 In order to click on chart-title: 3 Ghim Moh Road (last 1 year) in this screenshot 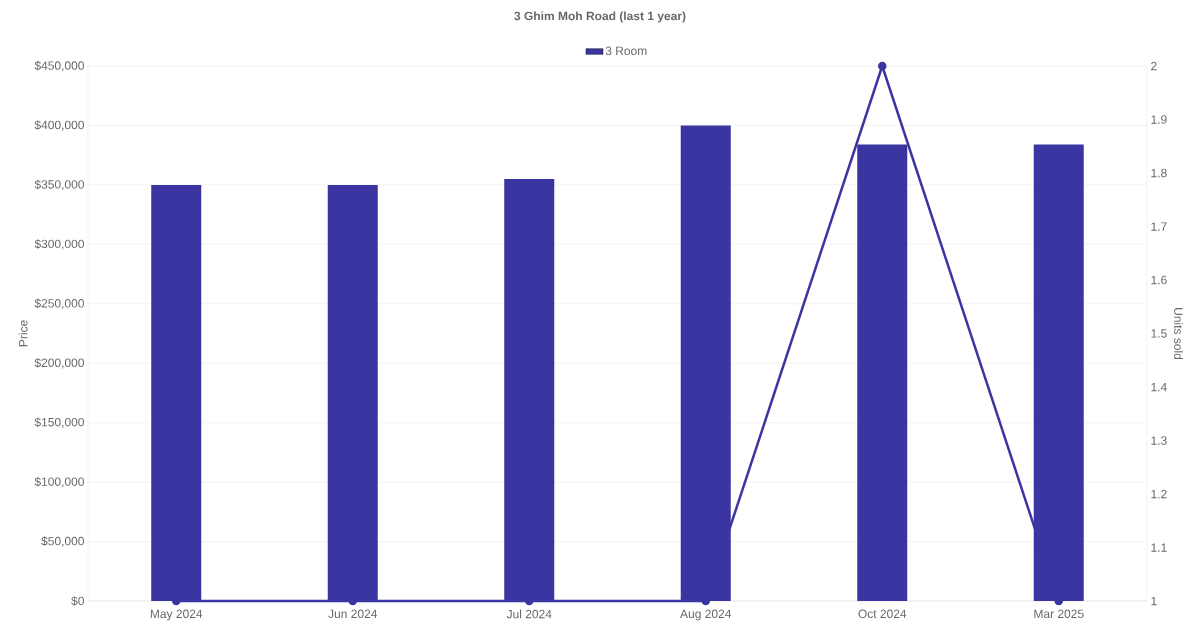, I will do `click(600, 17)`.